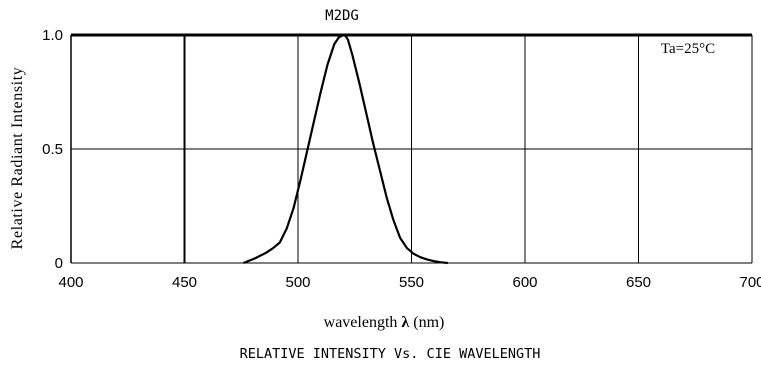  Describe the element at coordinates (70, 282) in the screenshot. I see `x-tick-label-400: 400` at that location.